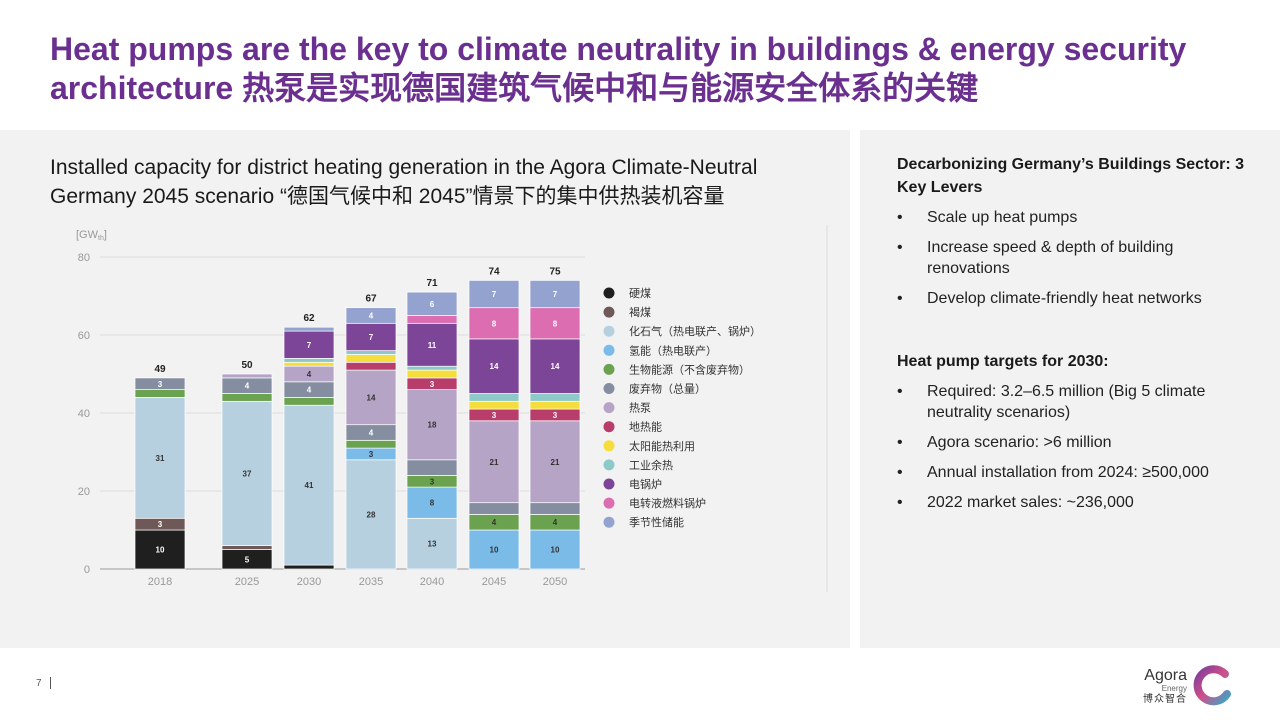 The image size is (1280, 720). What do you see at coordinates (987, 217) in the screenshot?
I see `list-item: • Scale up heat pumps` at bounding box center [987, 217].